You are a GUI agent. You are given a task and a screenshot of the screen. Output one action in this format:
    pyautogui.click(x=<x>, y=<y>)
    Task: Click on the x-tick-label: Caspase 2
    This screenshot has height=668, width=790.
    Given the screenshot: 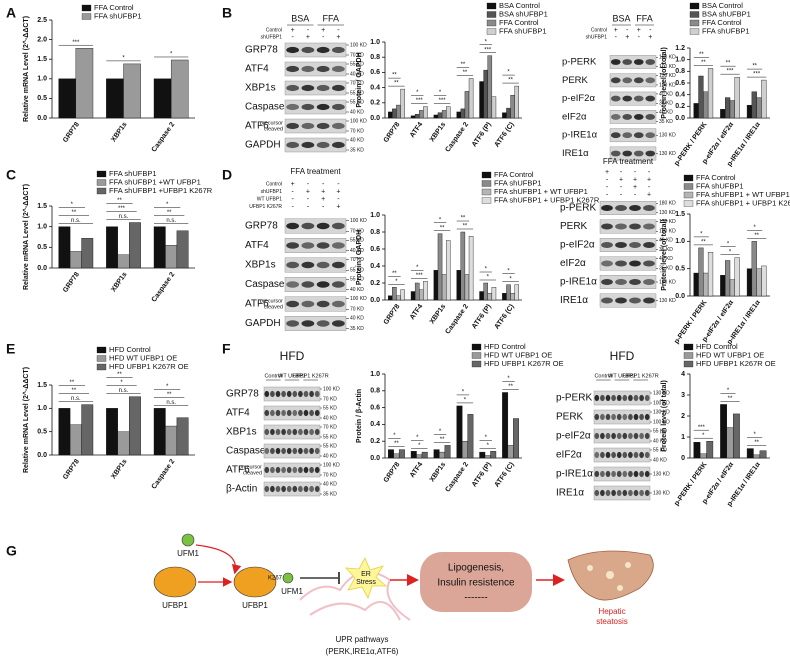 What is the action you would take?
    pyautogui.click(x=457, y=137)
    